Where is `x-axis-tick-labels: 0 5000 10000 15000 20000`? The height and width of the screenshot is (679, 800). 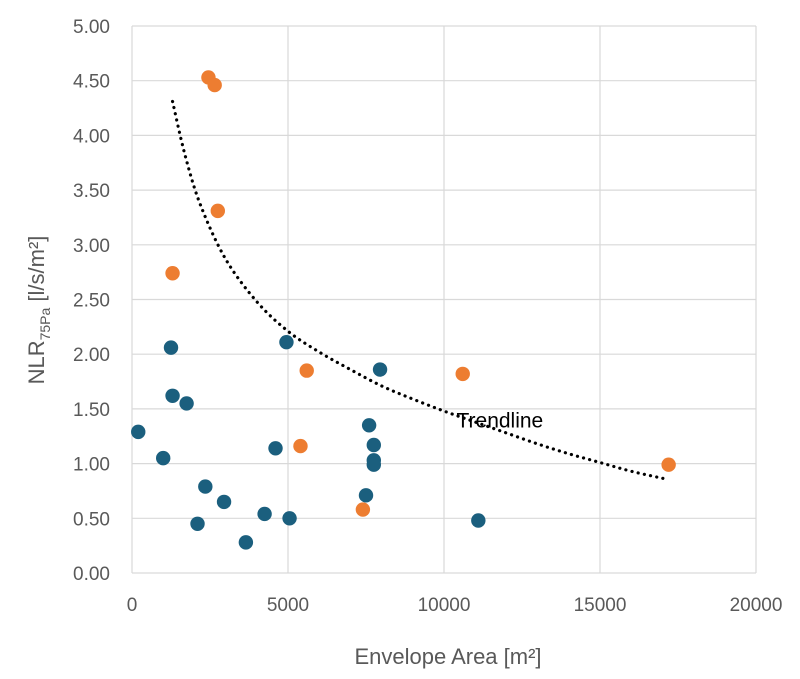 x-axis-tick-labels: 0 5000 10000 15000 20000 is located at coordinates (455, 605).